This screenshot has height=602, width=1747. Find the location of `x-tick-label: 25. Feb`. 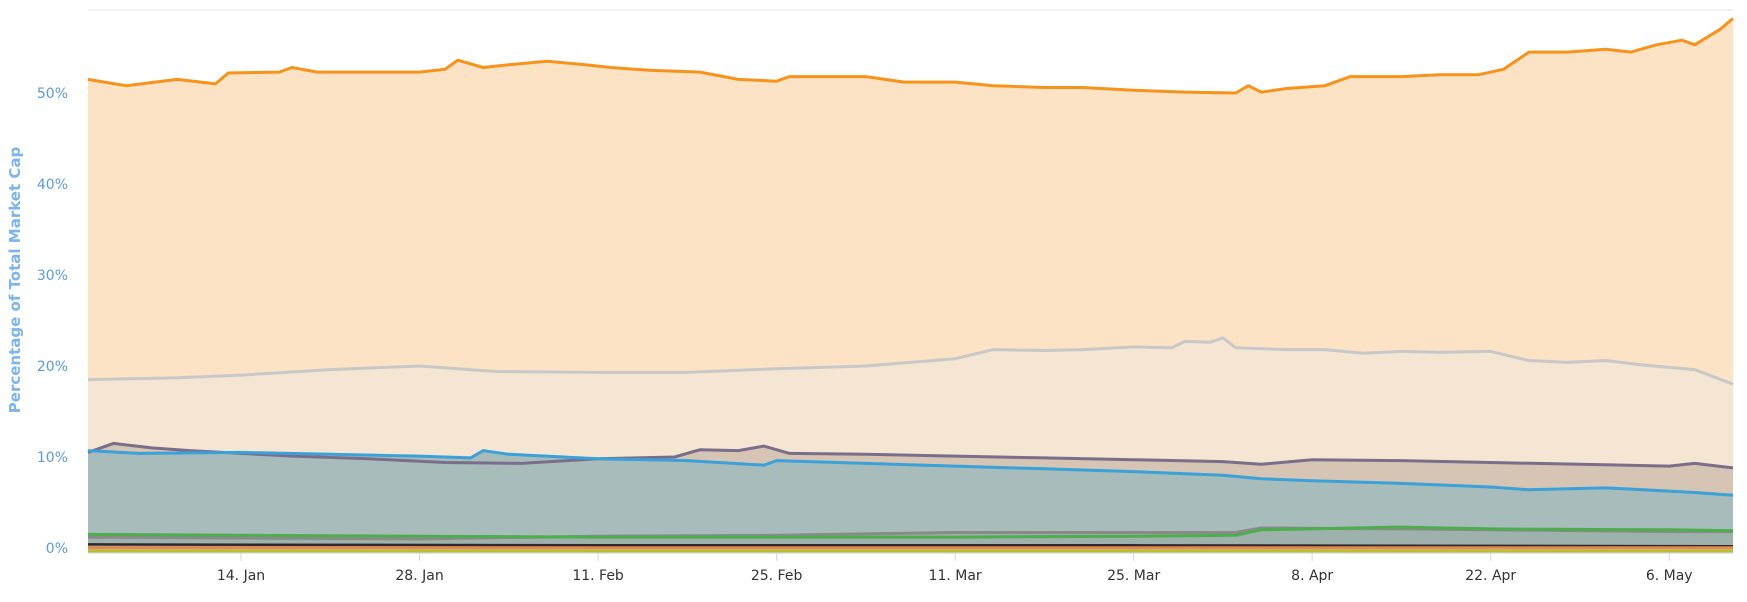

x-tick-label: 25. Feb is located at coordinates (777, 576).